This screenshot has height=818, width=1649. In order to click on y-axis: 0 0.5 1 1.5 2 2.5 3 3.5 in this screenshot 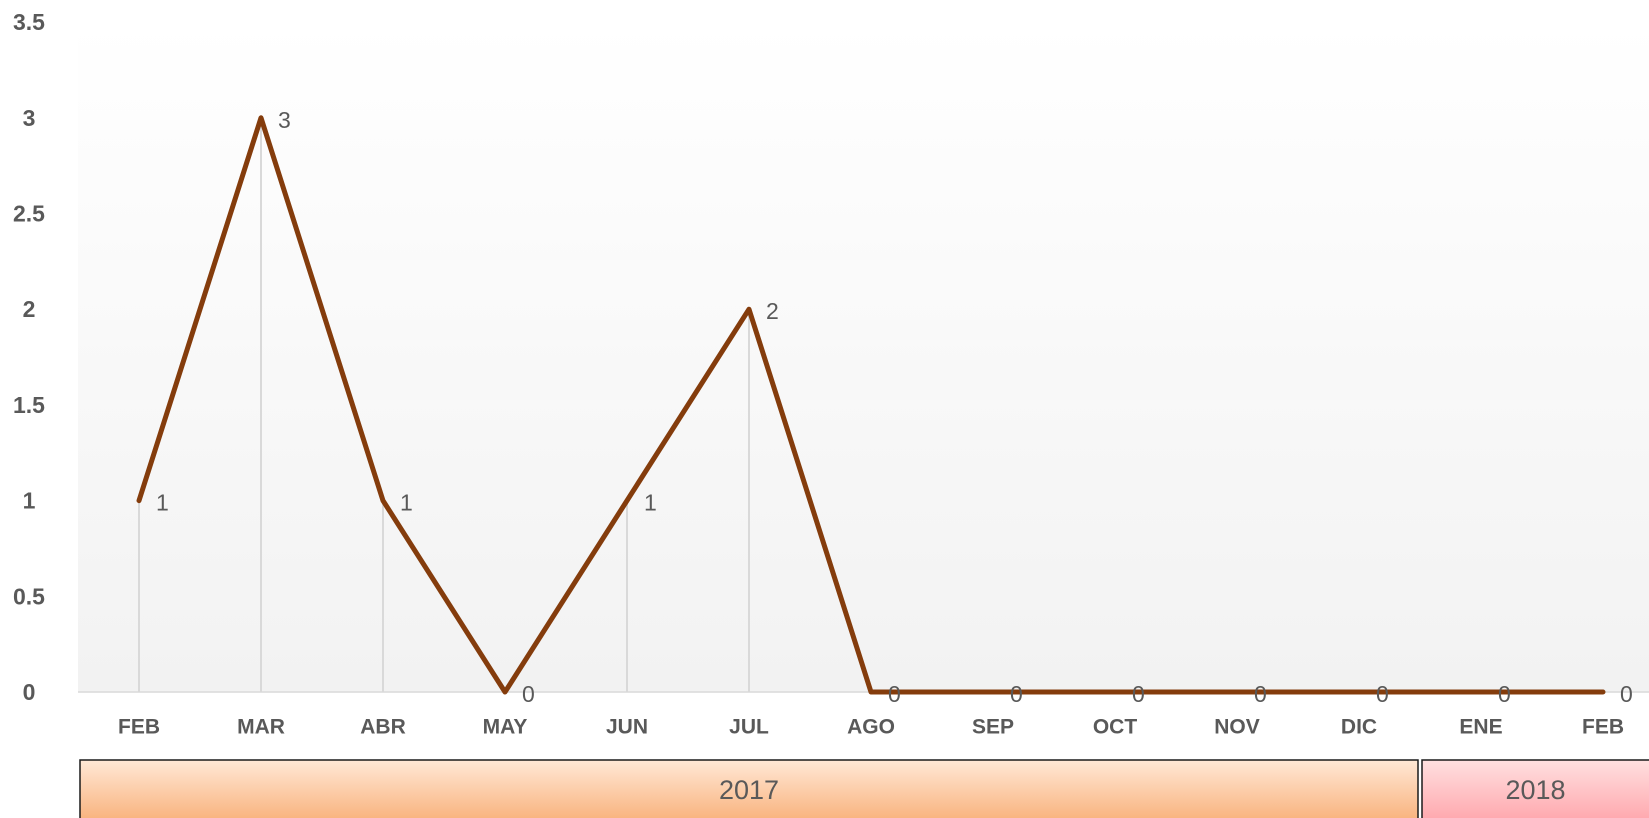, I will do `click(29, 357)`.